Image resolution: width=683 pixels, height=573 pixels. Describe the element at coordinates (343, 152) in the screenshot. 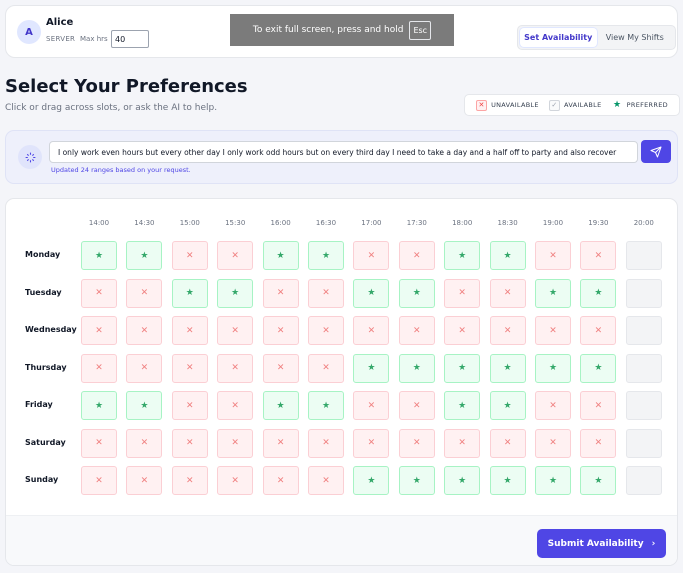

I see `ai-prompt-input` at that location.